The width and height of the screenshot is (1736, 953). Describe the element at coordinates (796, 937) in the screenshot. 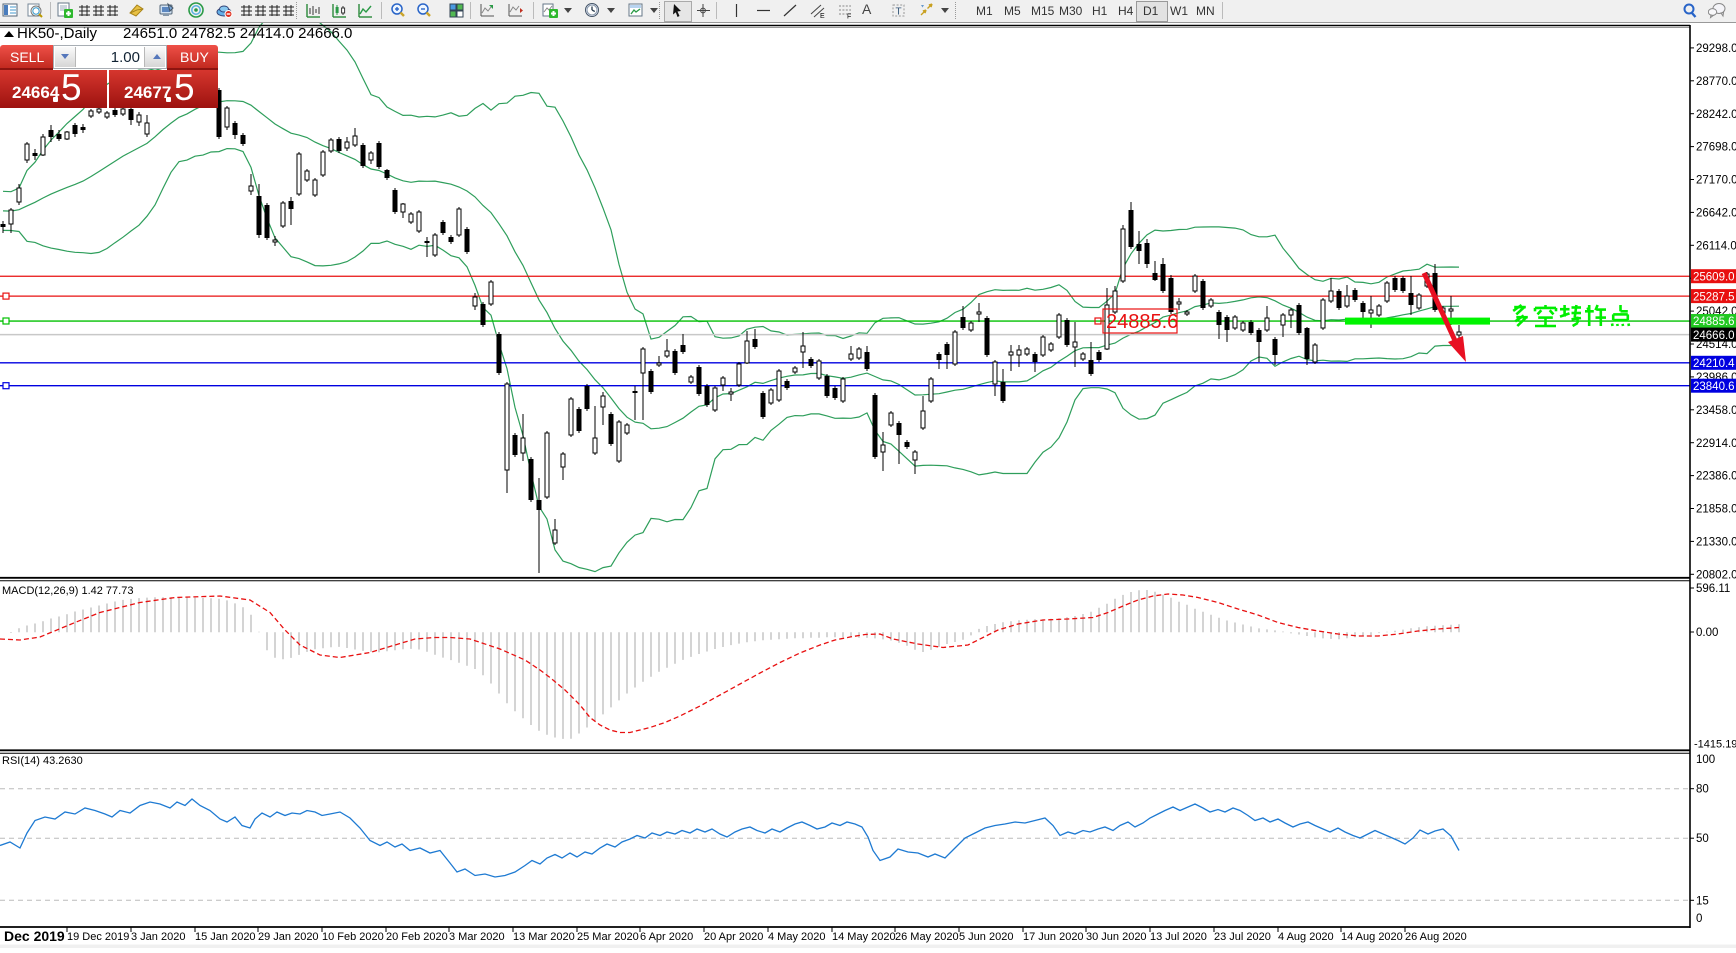

I see `svg-text: 4 May 2020` at that location.